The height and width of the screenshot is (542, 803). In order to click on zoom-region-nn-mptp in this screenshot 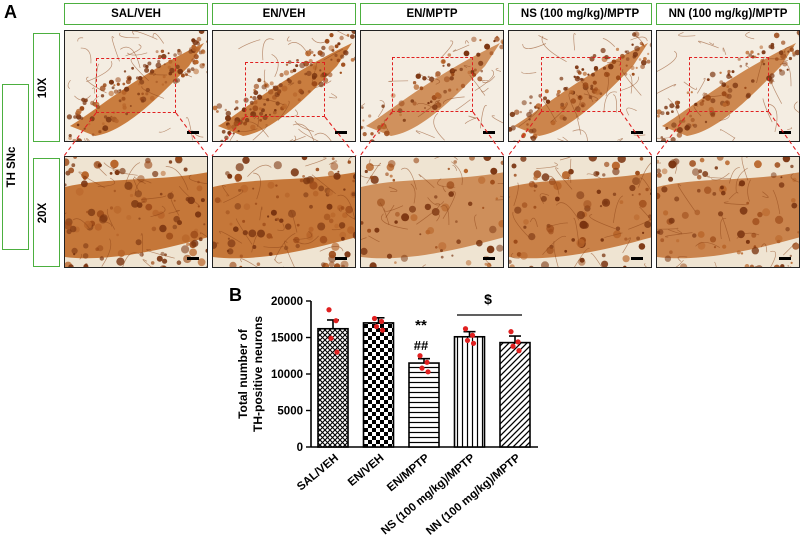, I will do `click(729, 84)`.